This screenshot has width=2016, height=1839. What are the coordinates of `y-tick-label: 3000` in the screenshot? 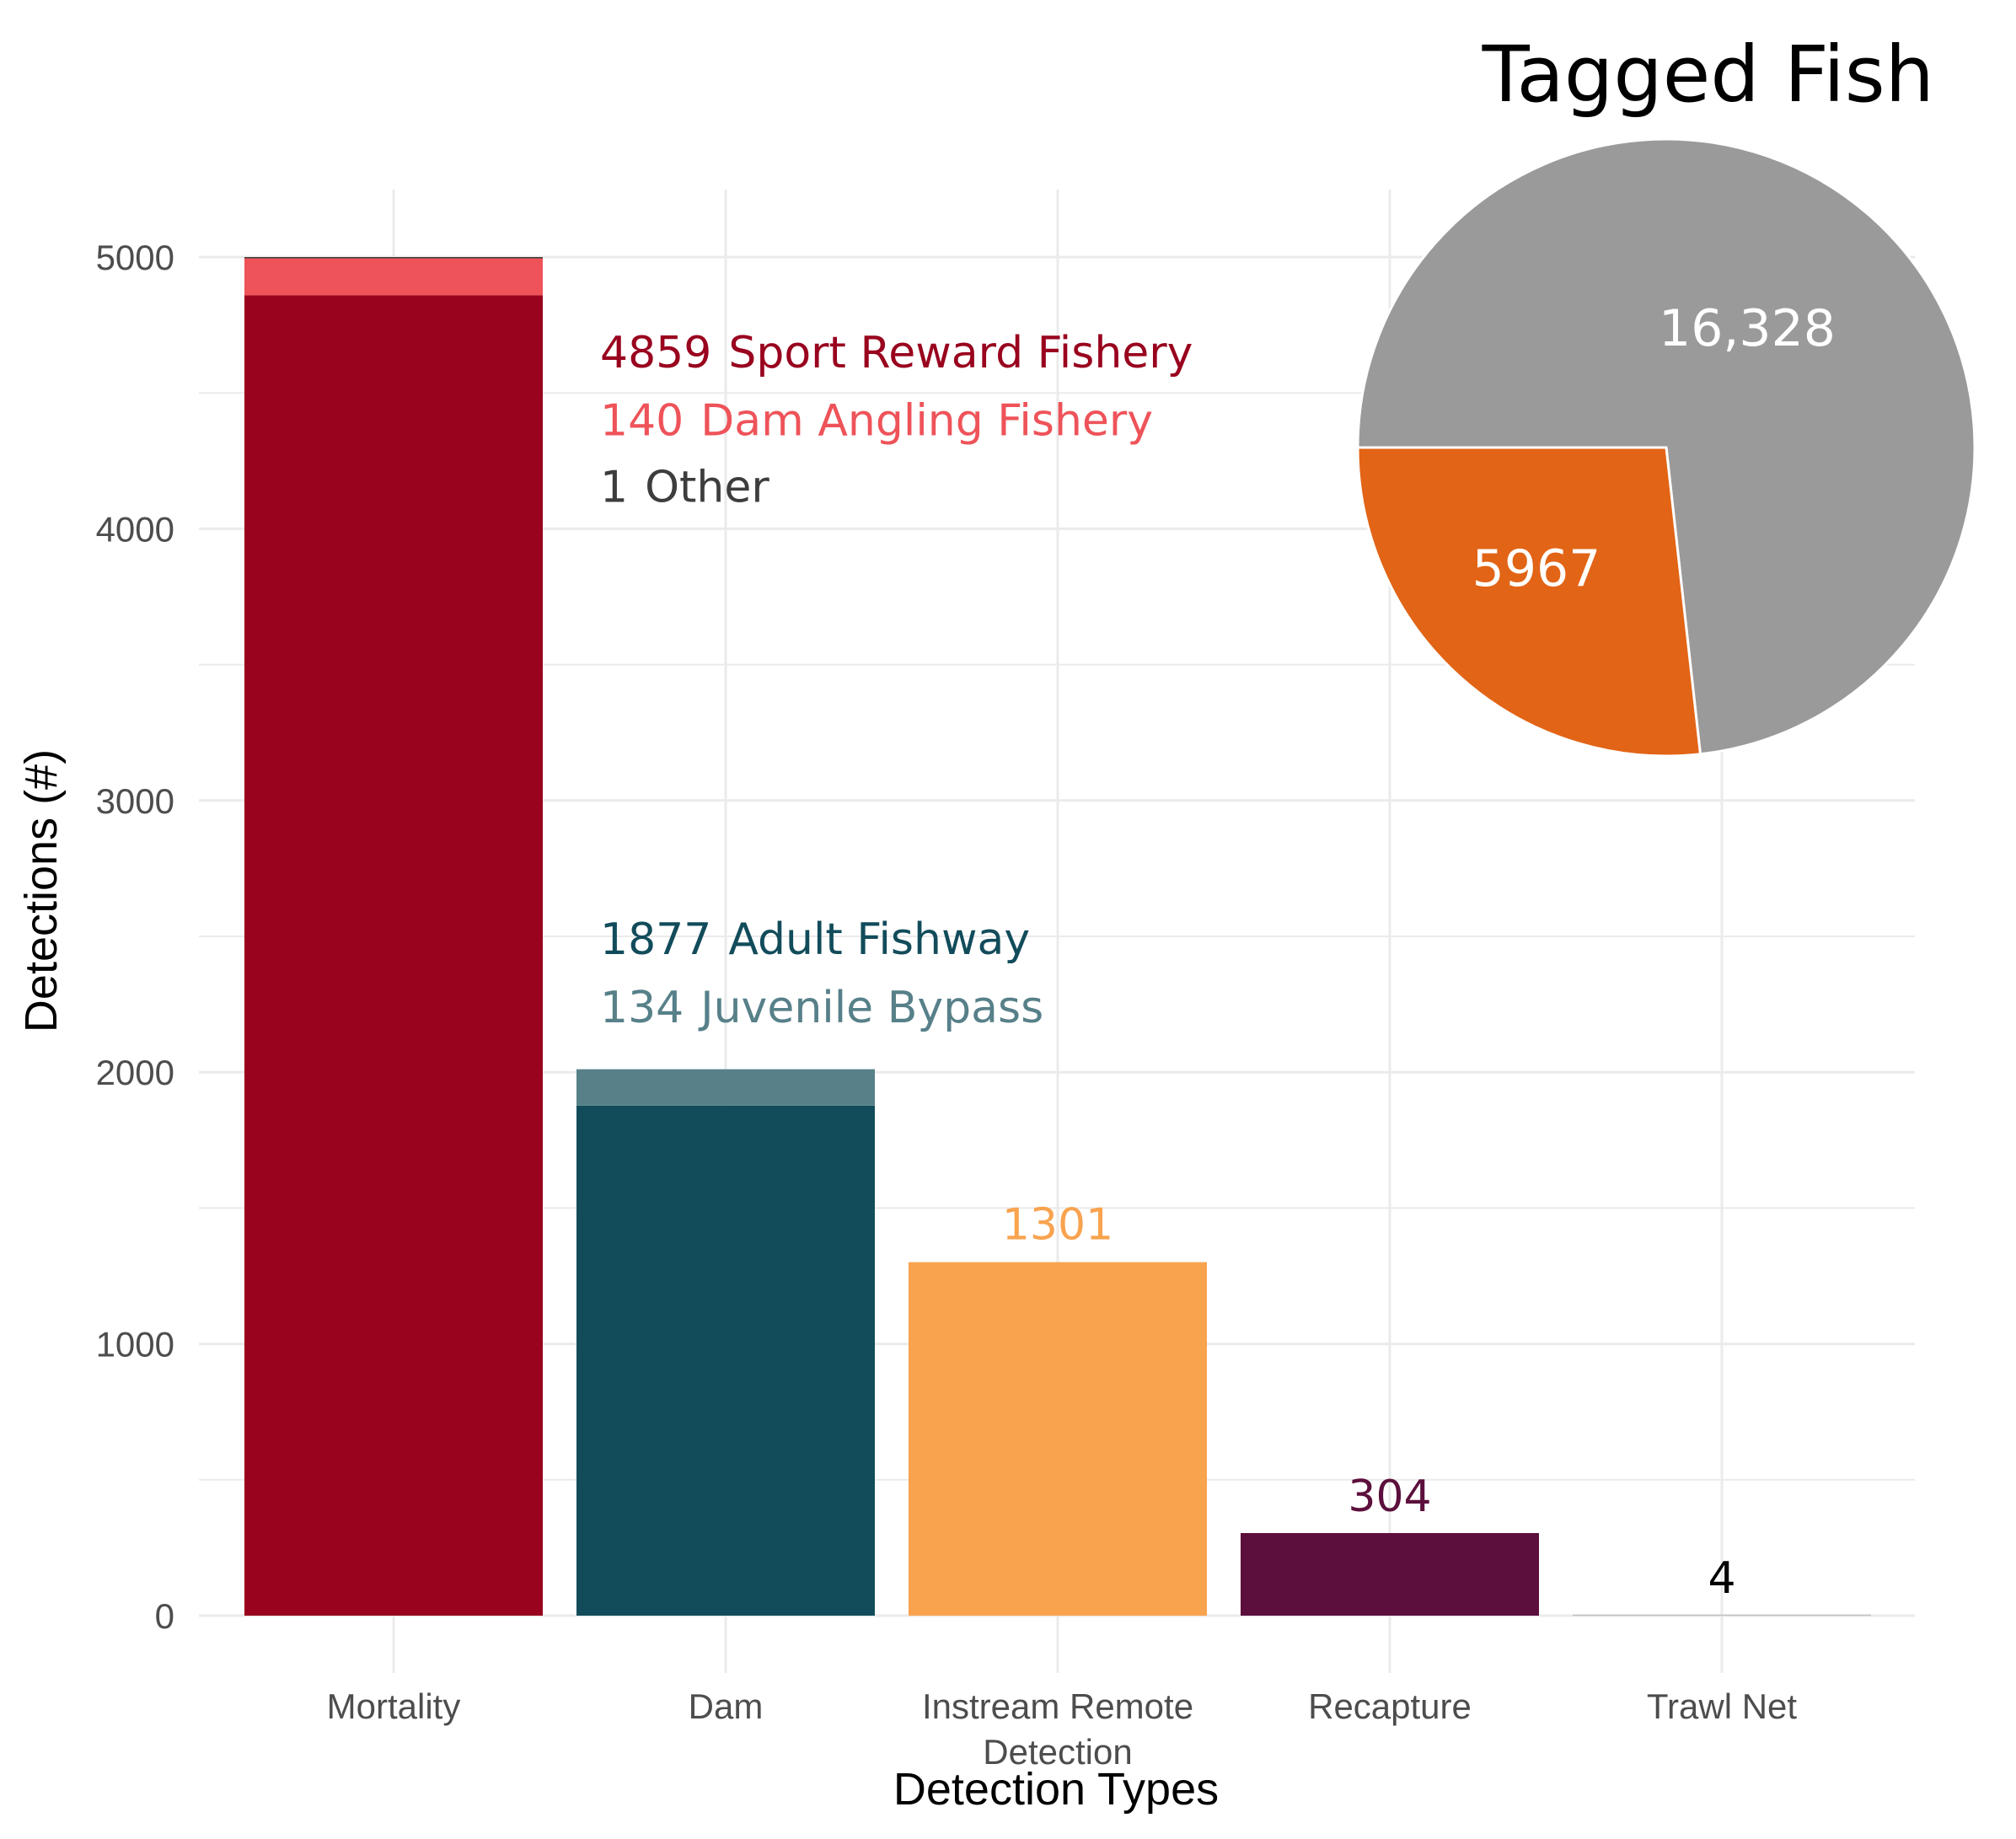 It's located at (135, 801).